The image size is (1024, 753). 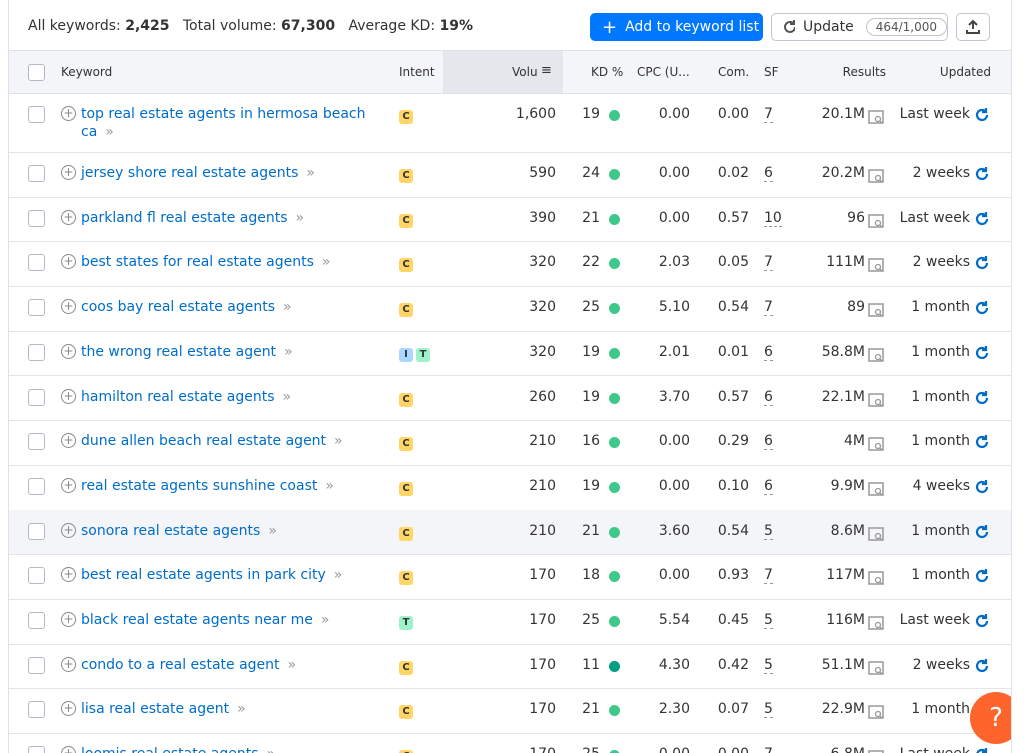 I want to click on keyword-link: dune allen beach real estate agent, so click(x=204, y=441).